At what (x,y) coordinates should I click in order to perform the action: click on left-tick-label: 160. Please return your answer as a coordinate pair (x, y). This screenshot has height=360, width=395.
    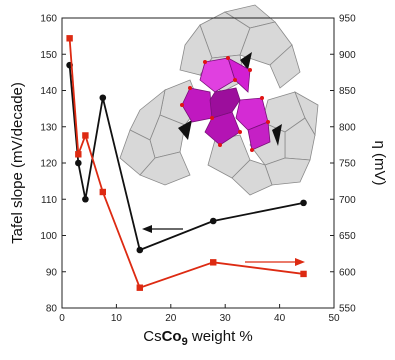
    Looking at the image, I should click on (48, 19).